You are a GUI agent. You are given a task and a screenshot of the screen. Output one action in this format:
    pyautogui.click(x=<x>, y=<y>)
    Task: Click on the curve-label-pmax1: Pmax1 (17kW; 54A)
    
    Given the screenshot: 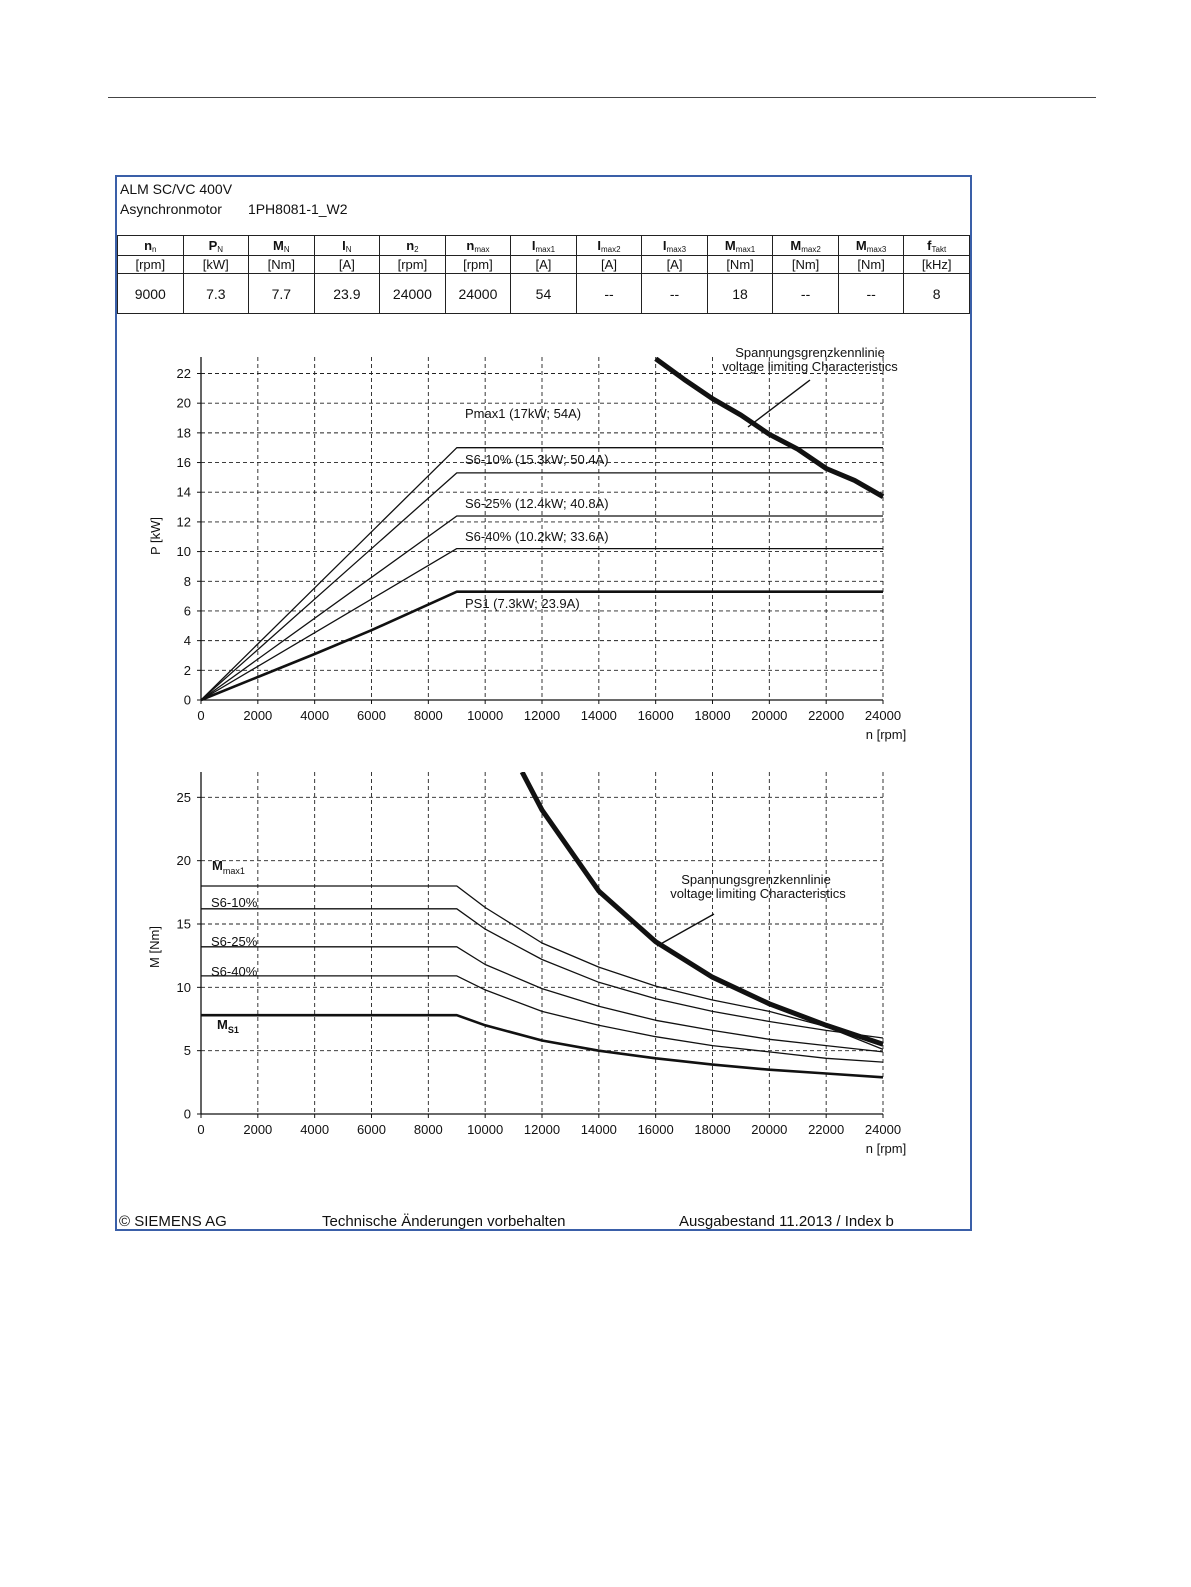 What is the action you would take?
    pyautogui.click(x=523, y=413)
    